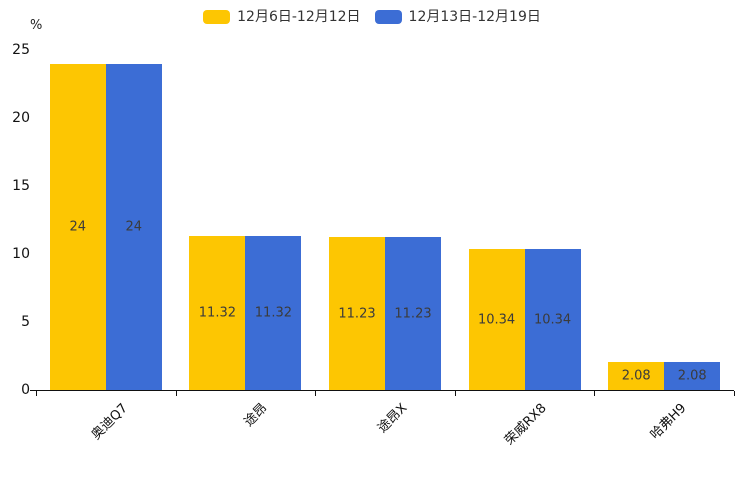 This screenshot has width=744, height=496. I want to click on legend-label: 12月13日-12月19日, so click(474, 17).